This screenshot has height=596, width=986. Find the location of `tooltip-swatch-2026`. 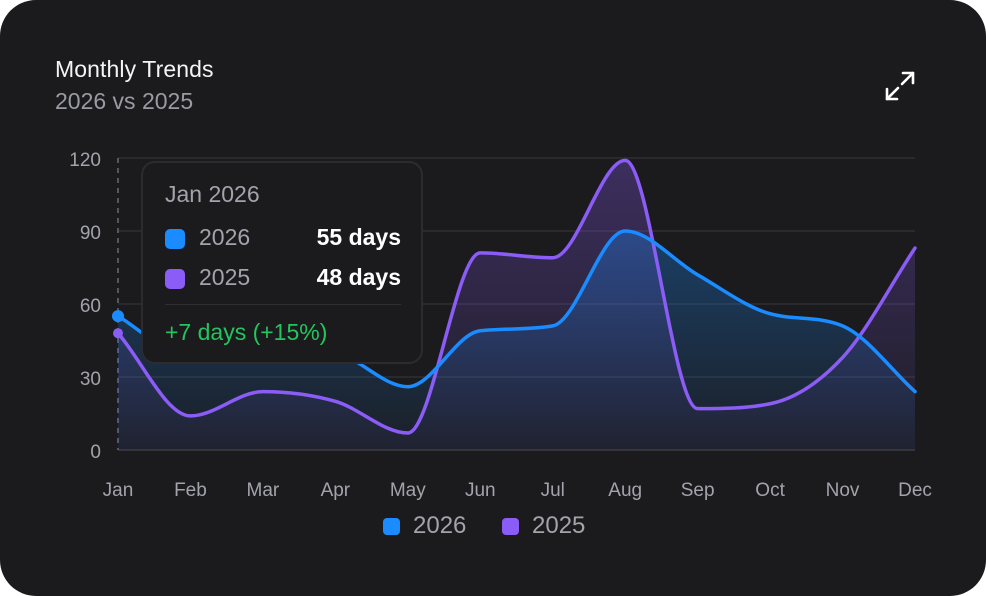

tooltip-swatch-2026 is located at coordinates (175, 239).